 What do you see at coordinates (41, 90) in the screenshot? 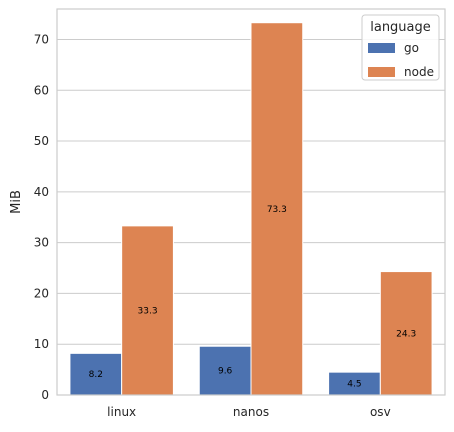
I see `y-tick-label: 60` at bounding box center [41, 90].